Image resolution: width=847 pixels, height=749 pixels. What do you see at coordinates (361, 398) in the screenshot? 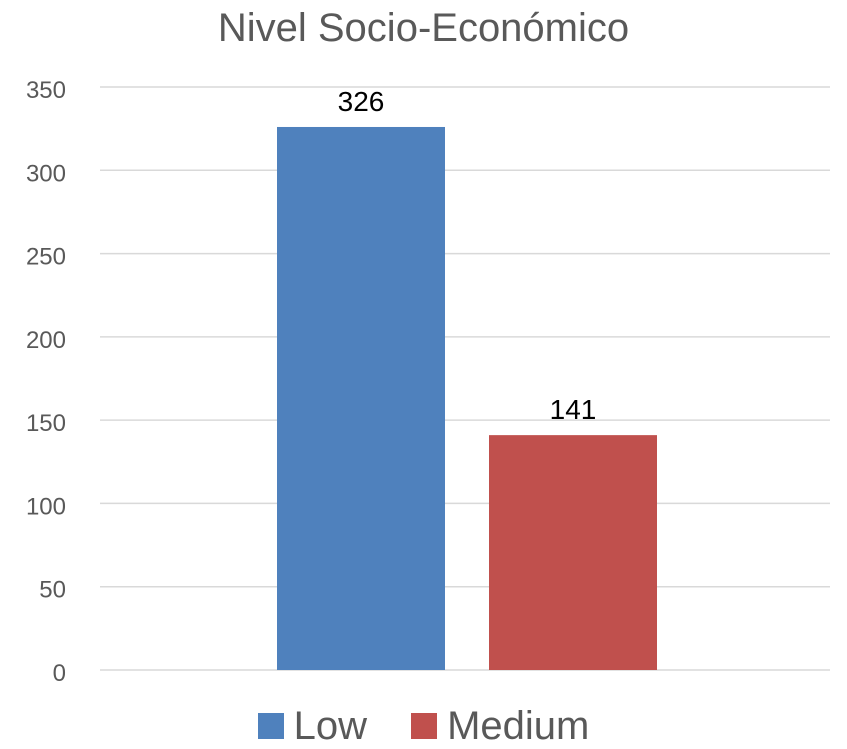
I see `bar-low` at bounding box center [361, 398].